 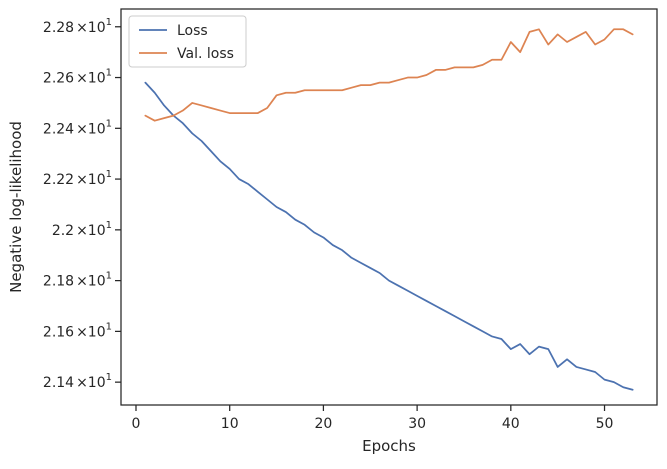 I want to click on legend-entry-label: Loss, so click(x=192, y=31).